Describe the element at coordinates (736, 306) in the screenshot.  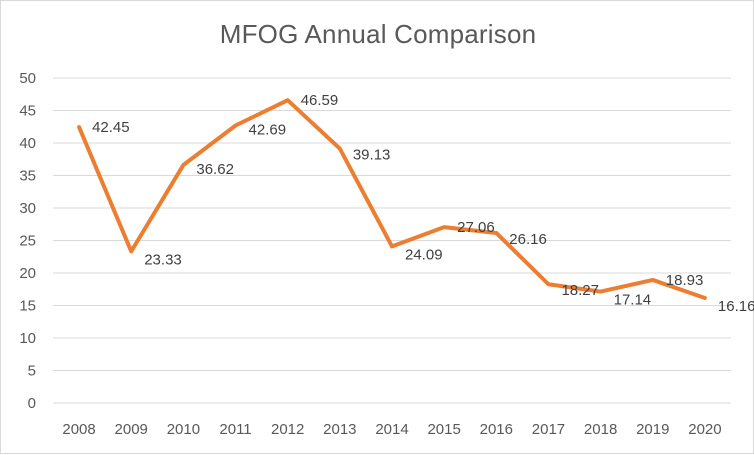
I see `data-label: 16.16` at that location.